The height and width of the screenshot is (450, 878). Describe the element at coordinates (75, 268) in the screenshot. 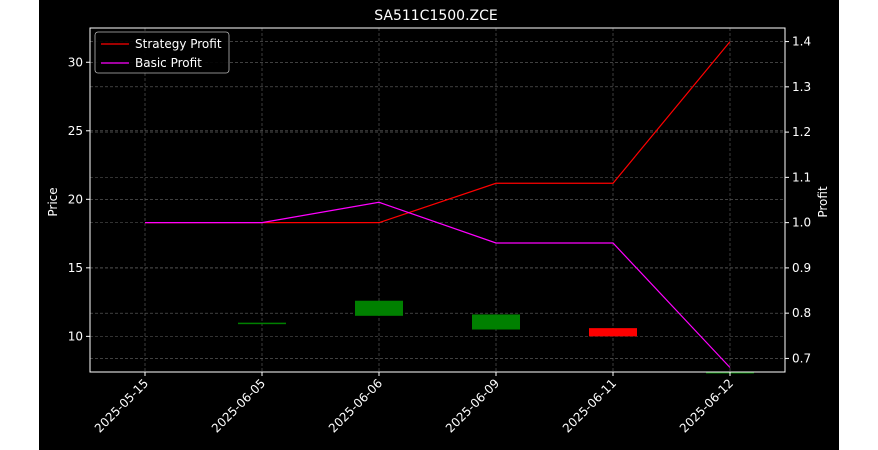

I see `price-tick-label: 15` at that location.